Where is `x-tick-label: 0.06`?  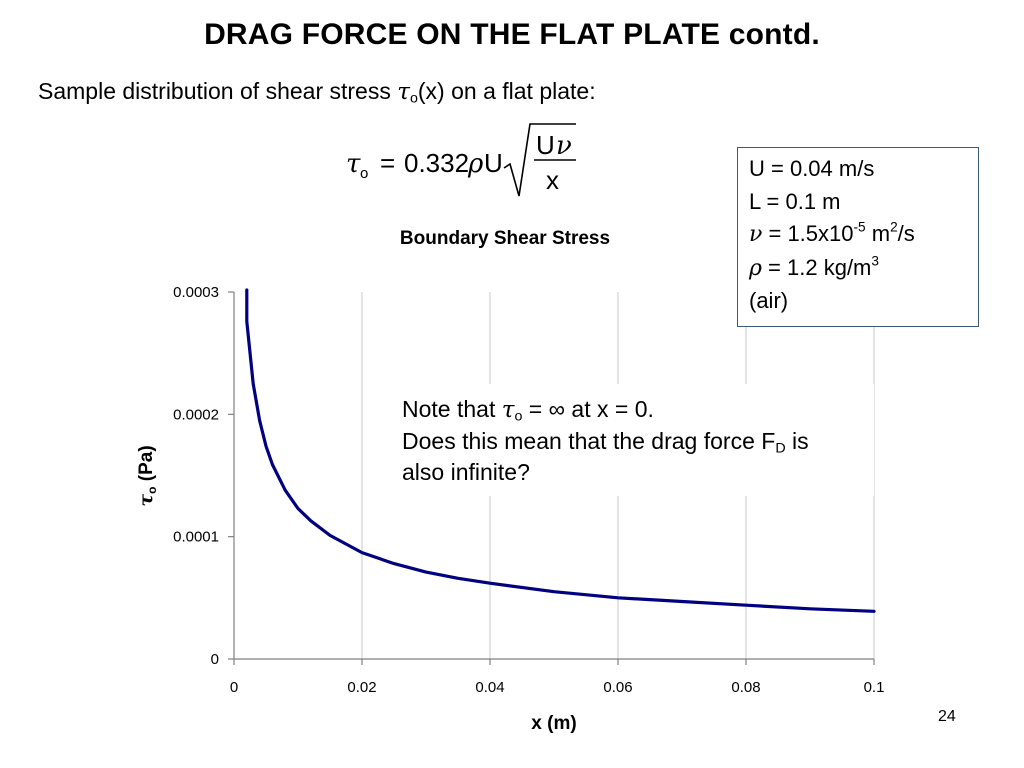
x-tick-label: 0.06 is located at coordinates (617, 687).